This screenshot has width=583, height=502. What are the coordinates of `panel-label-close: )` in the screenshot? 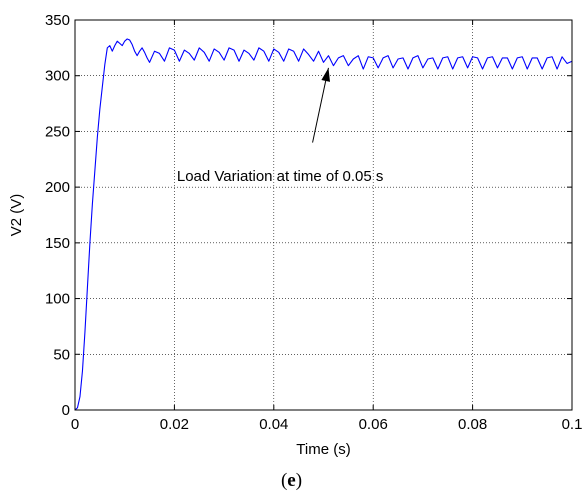 It's located at (299, 480).